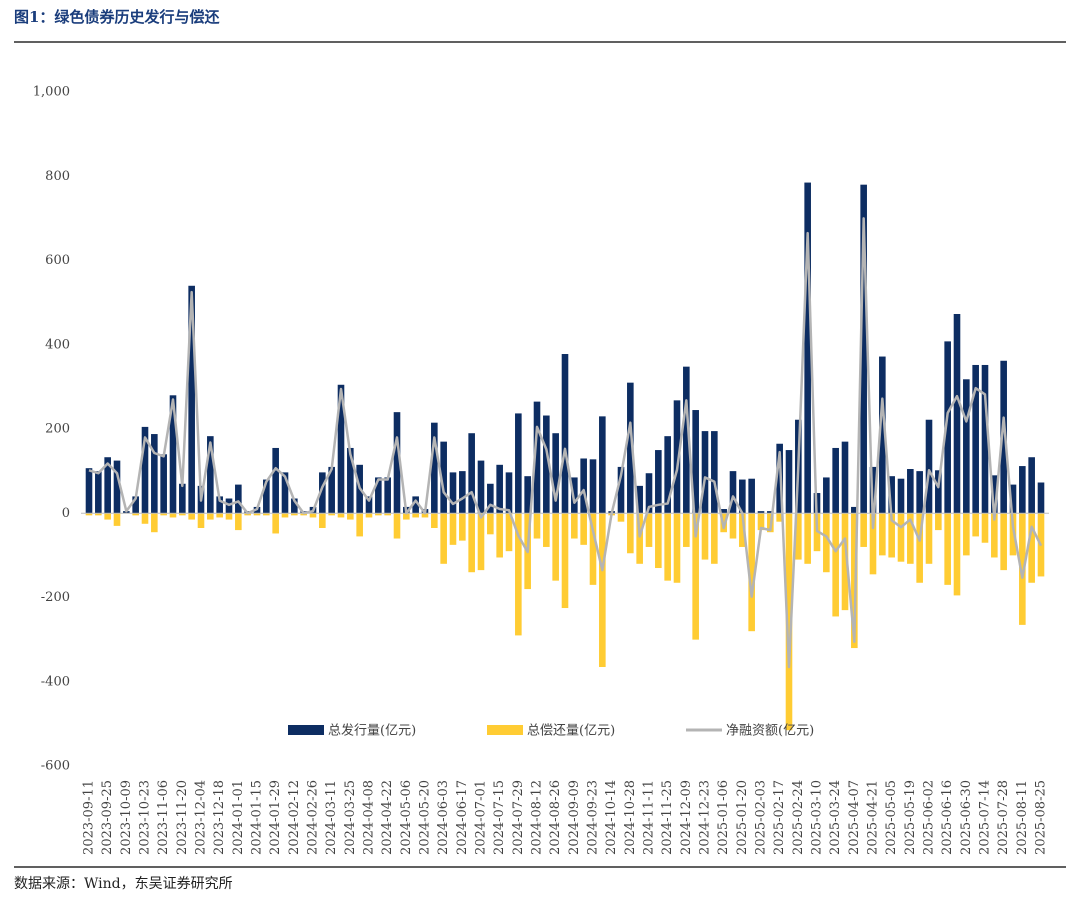 This screenshot has height=904, width=1080. I want to click on x-tick-label: 2025-04-21, so click(873, 817).